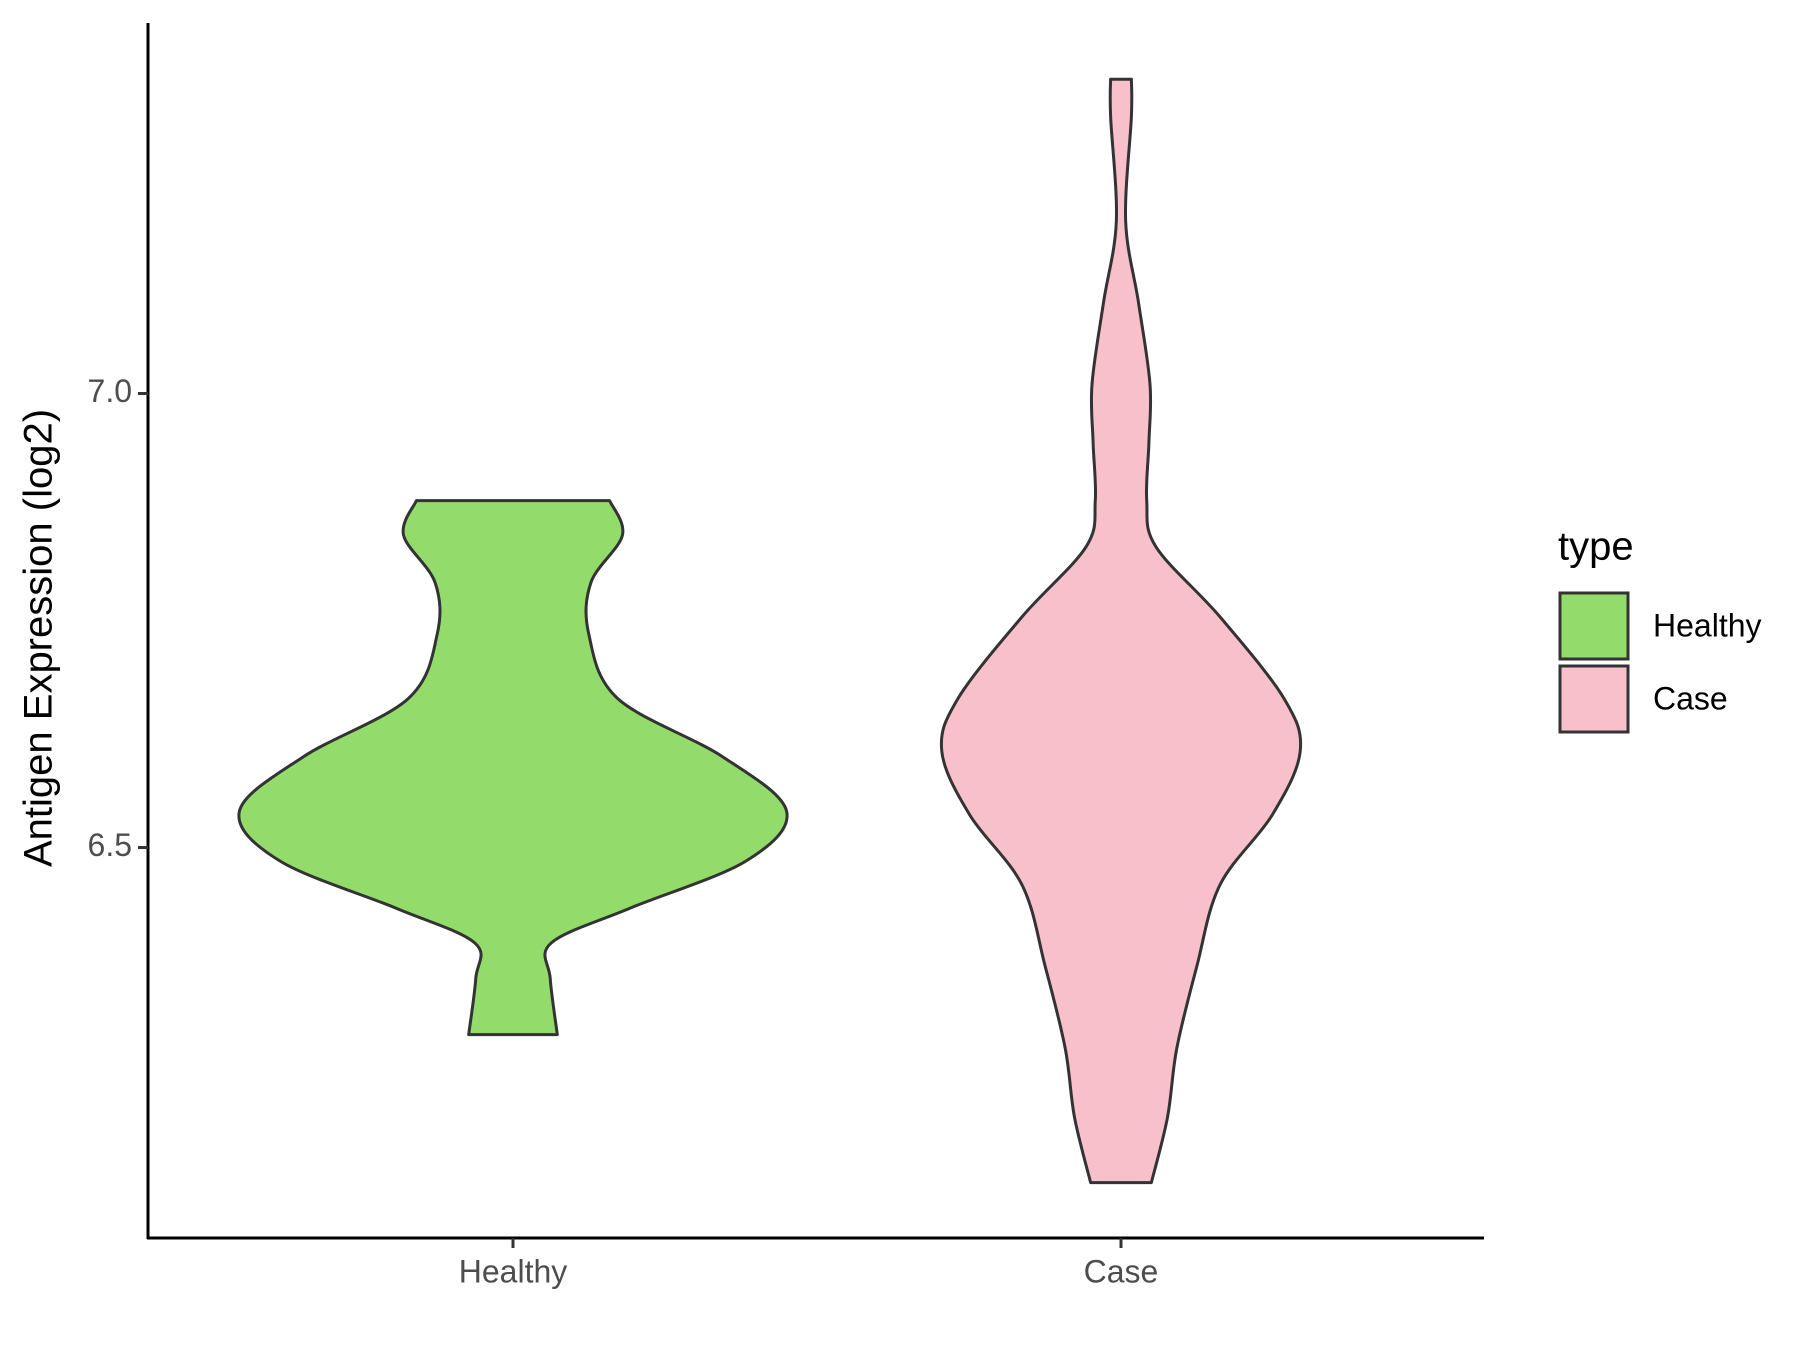 The height and width of the screenshot is (1350, 1800). Describe the element at coordinates (39, 638) in the screenshot. I see `y-axis-title: Antigen Expression (log2)` at that location.